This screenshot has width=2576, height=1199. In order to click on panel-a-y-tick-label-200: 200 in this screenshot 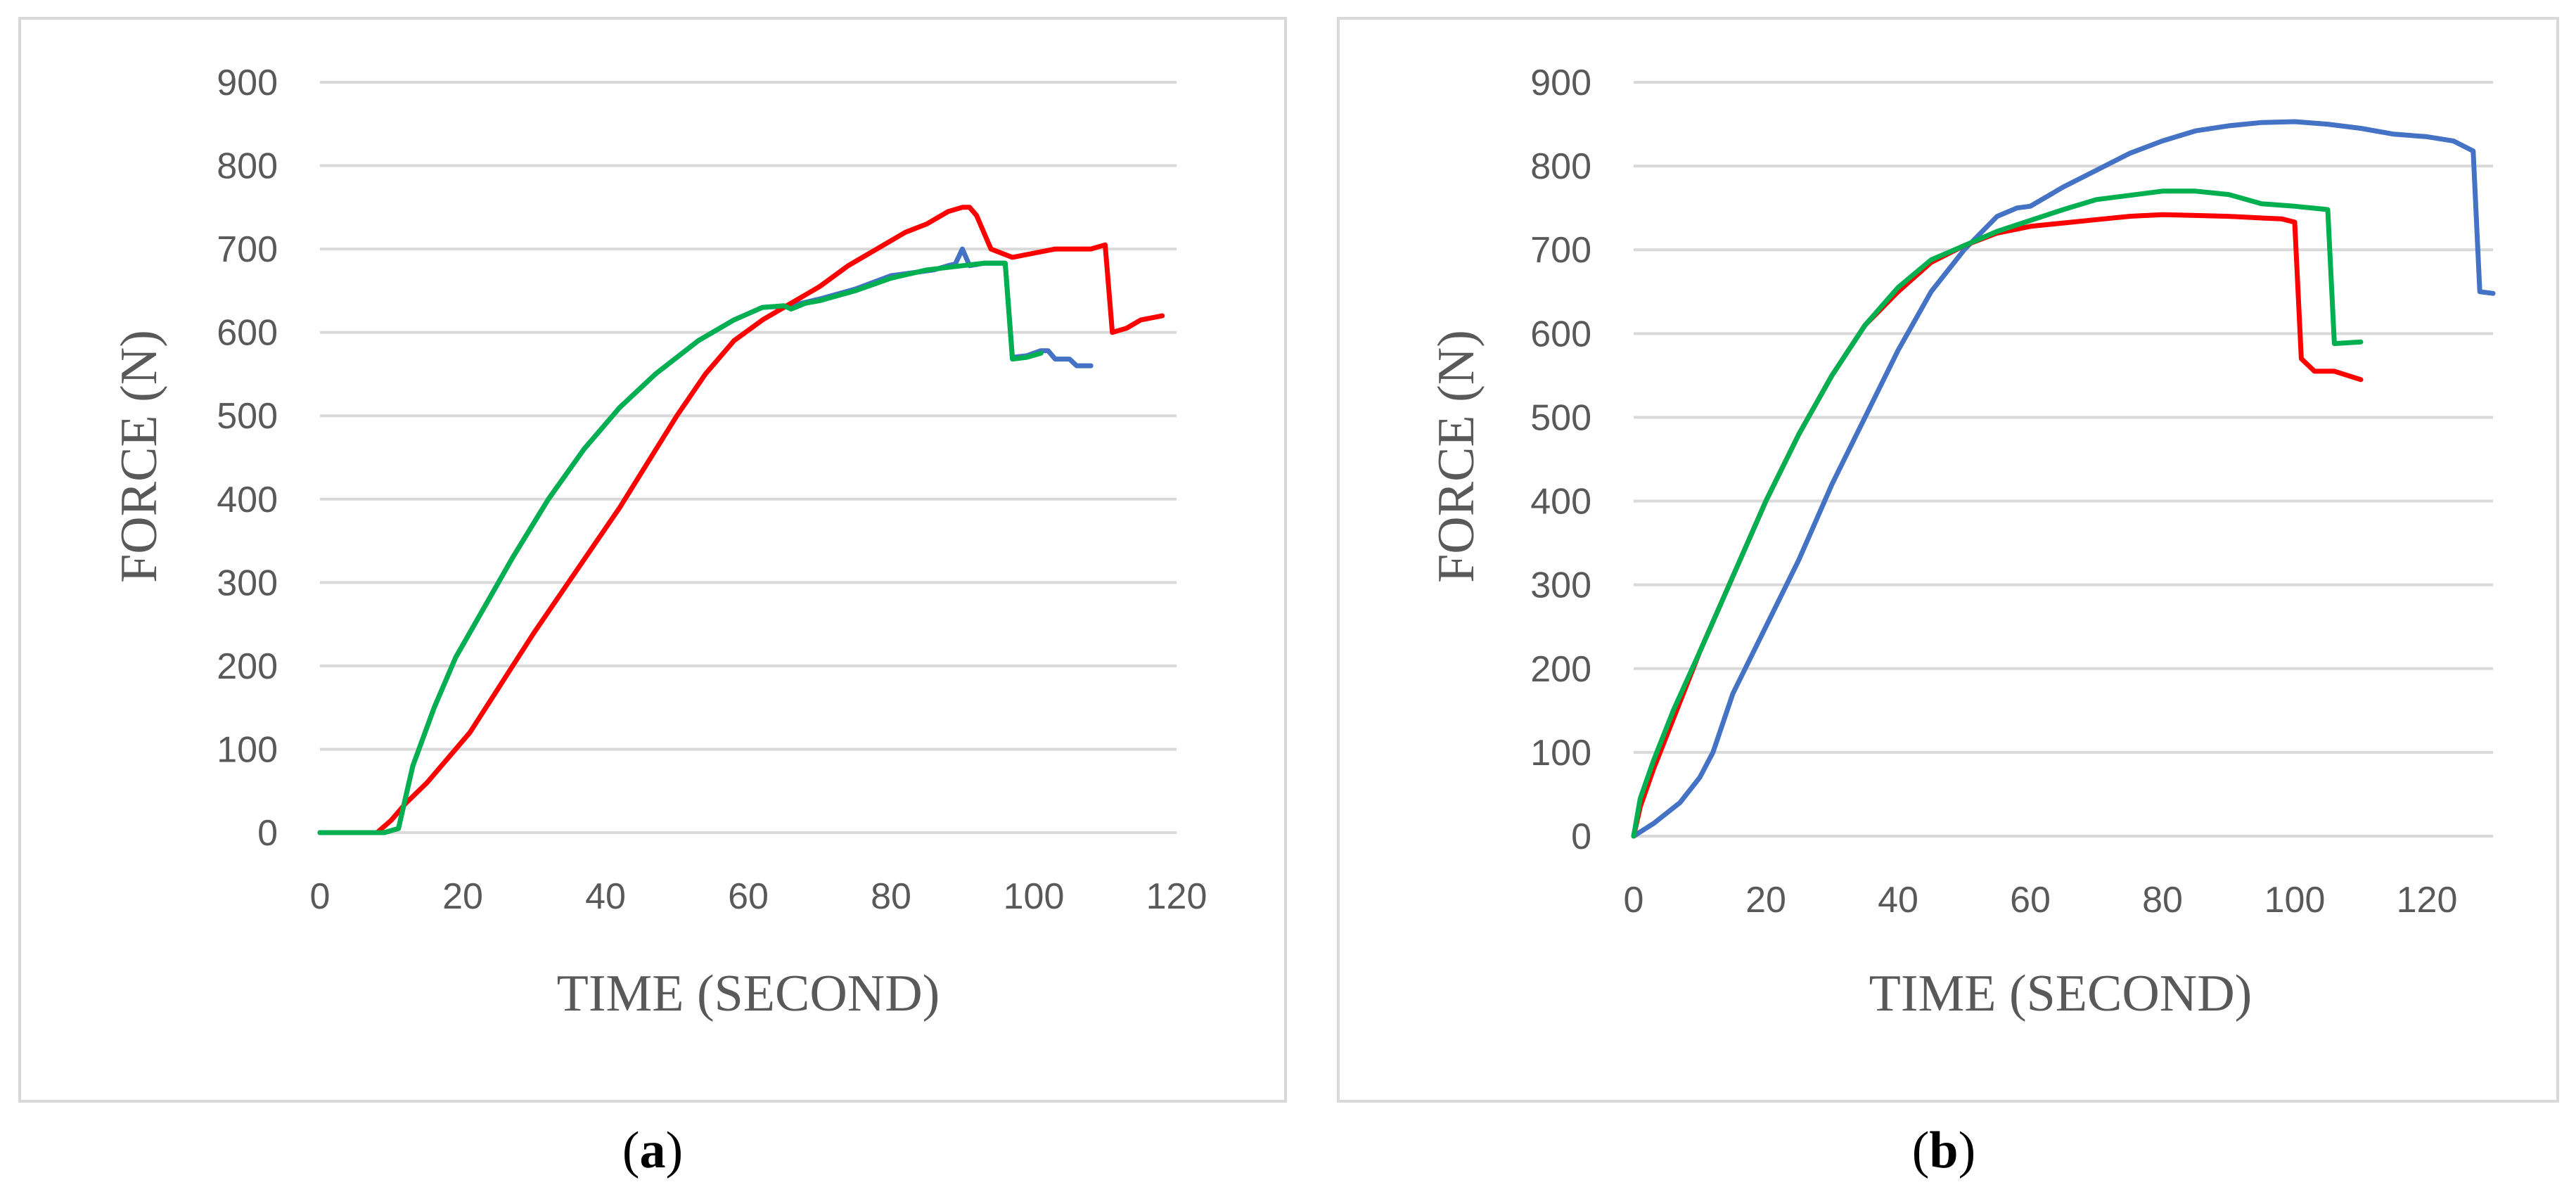, I will do `click(247, 666)`.